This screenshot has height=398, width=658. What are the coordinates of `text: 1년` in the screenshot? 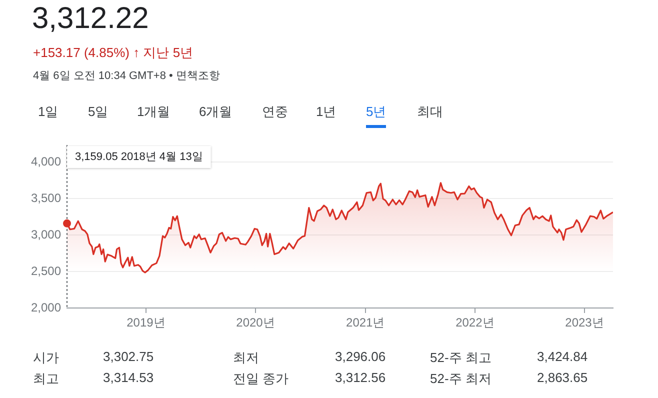 It's located at (326, 112).